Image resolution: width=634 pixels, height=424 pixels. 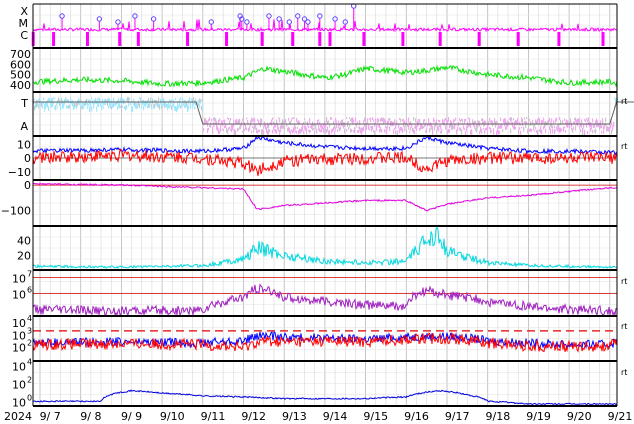 I want to click on wind-speed-line, so click(x=325, y=76).